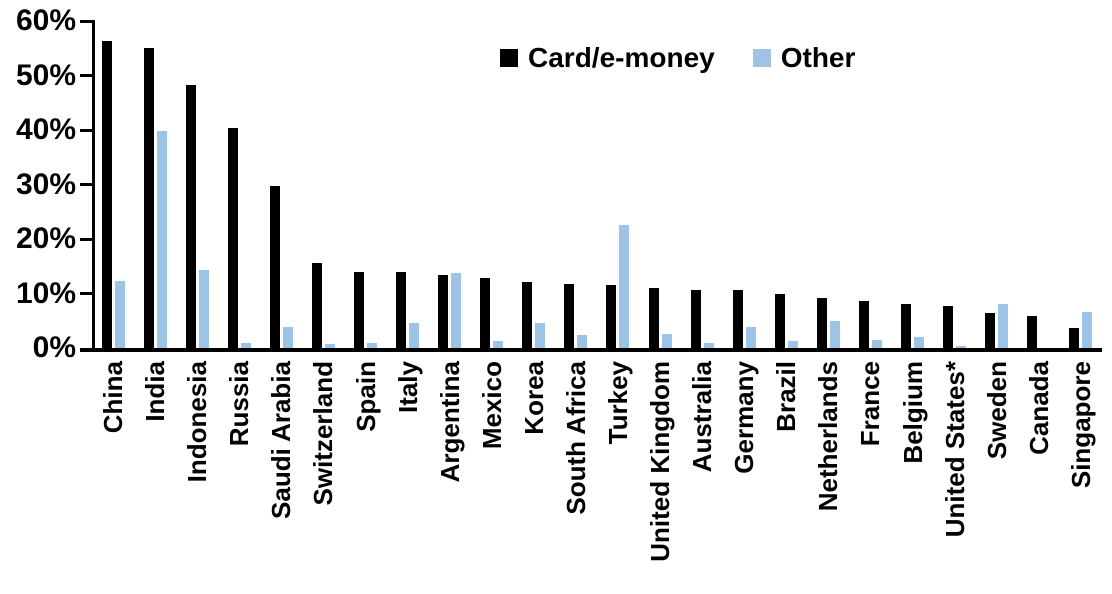 The height and width of the screenshot is (594, 1112). Describe the element at coordinates (491, 405) in the screenshot. I see `x-axis-label: Mexico` at that location.